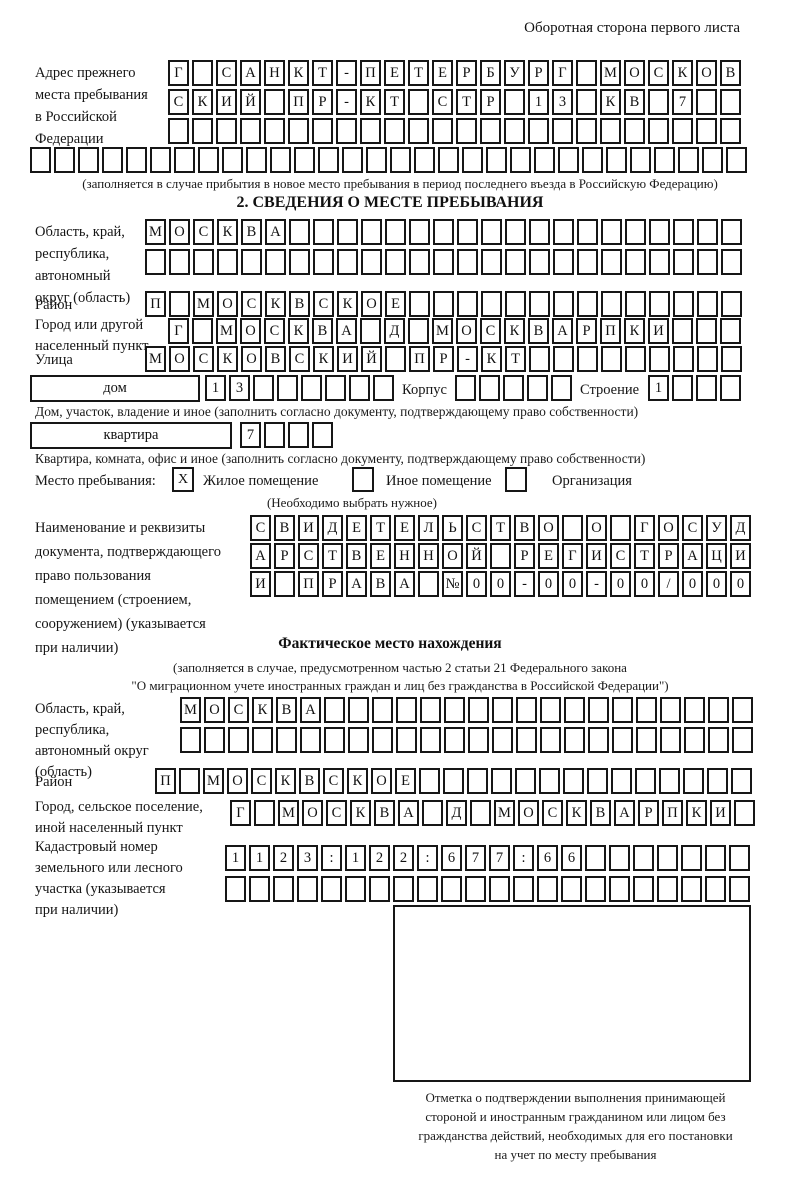  What do you see at coordinates (632, 28) in the screenshot?
I see `page-title: Оборотная сторона первого листа` at bounding box center [632, 28].